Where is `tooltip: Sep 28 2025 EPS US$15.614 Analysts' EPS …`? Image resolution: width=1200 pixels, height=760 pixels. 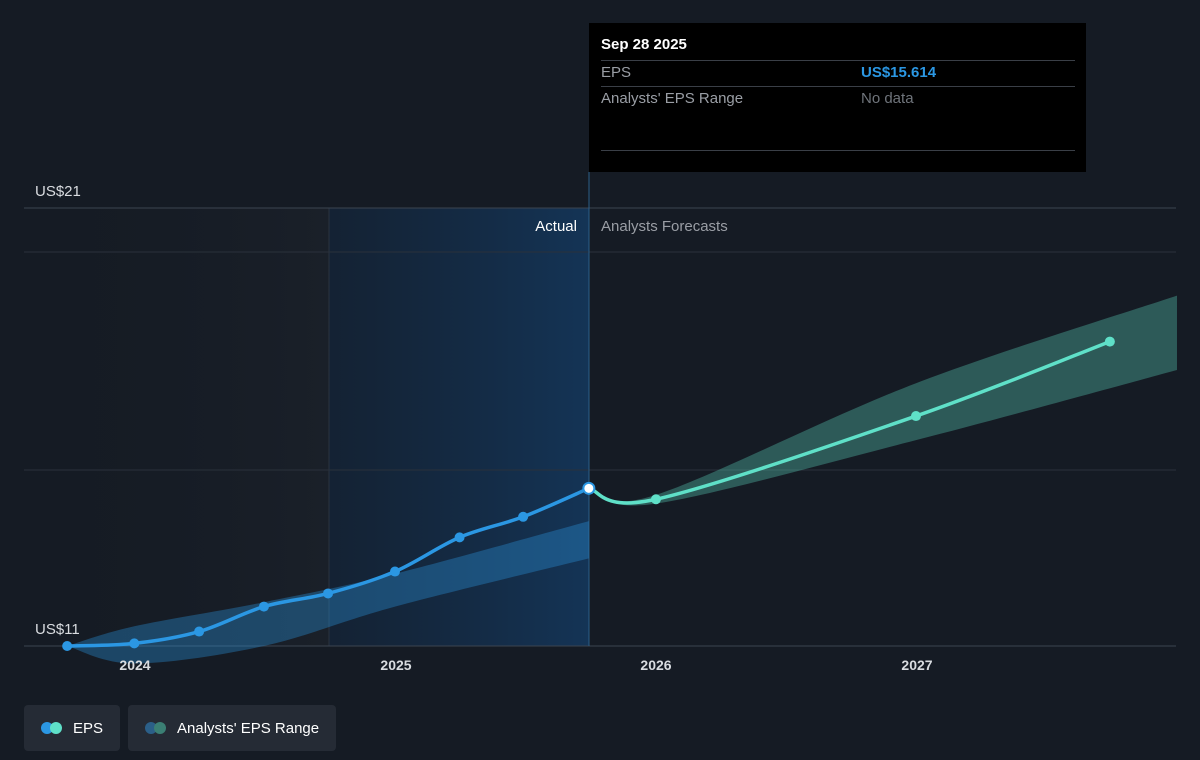 tooltip: Sep 28 2025 EPS US$15.614 Analysts' EPS … is located at coordinates (837, 97).